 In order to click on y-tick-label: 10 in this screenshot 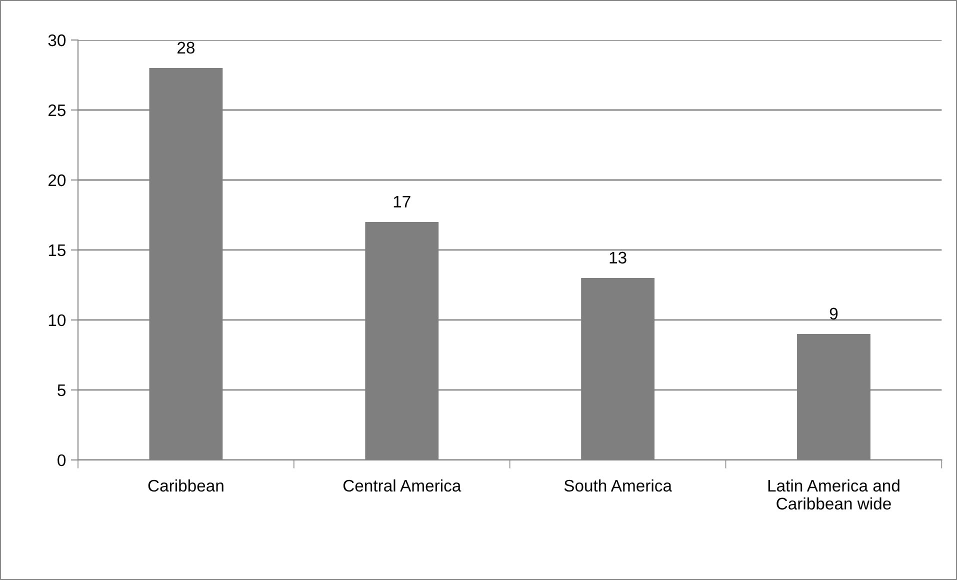, I will do `click(57, 320)`.